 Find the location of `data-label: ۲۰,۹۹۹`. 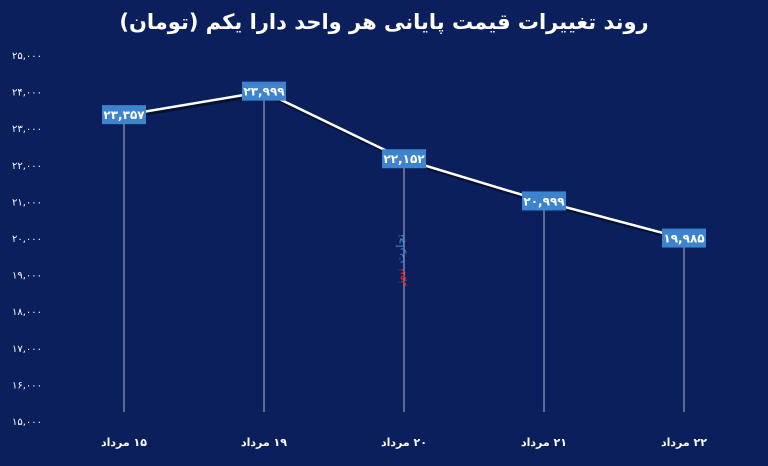

data-label: ۲۰,۹۹۹ is located at coordinates (544, 201).